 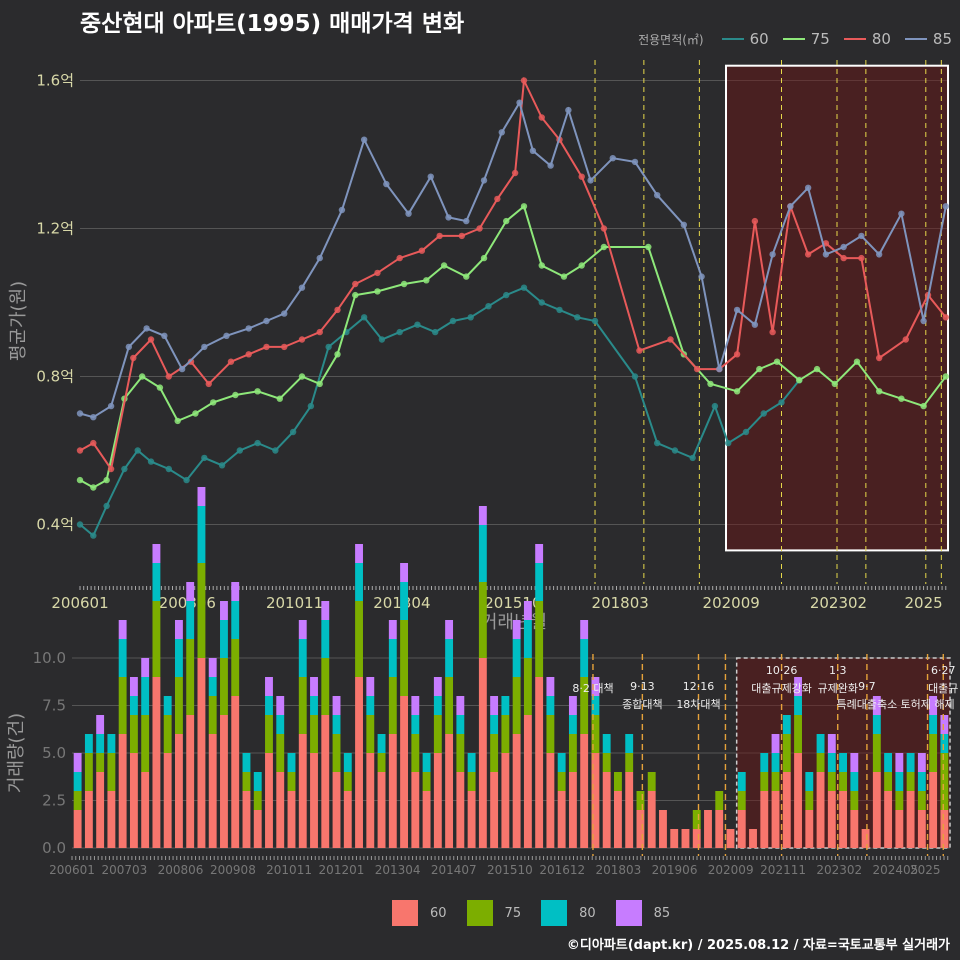 I want to click on annotation-date: 12·16, so click(x=699, y=686).